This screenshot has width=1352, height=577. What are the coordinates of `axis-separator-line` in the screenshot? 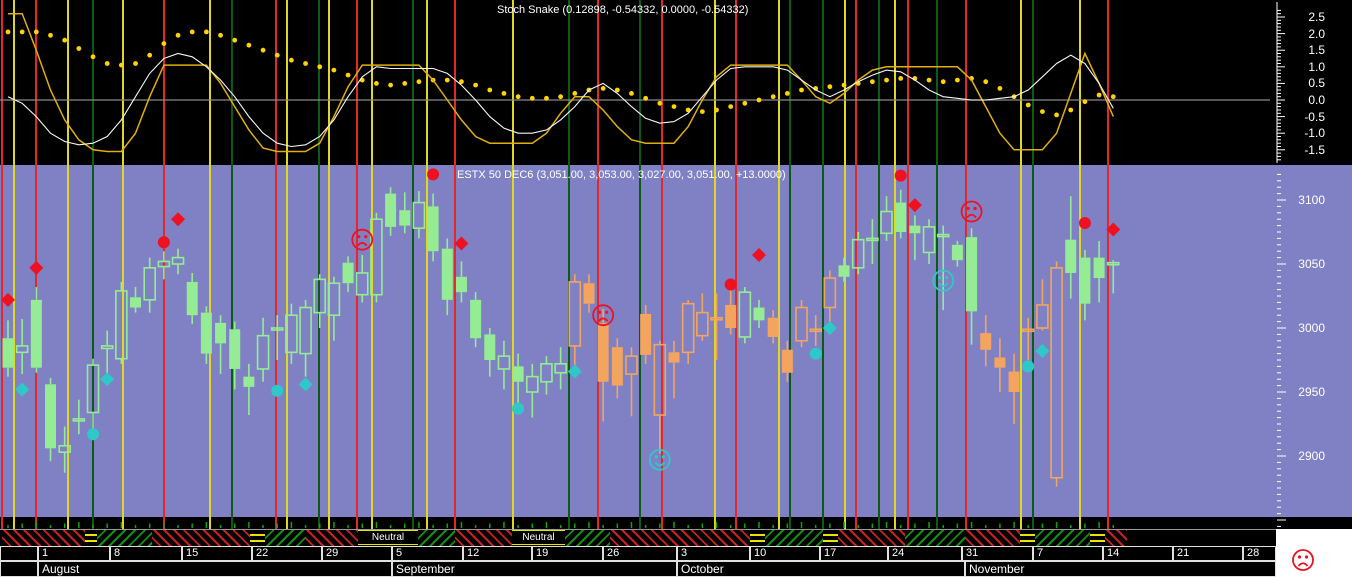 It's located at (638, 529).